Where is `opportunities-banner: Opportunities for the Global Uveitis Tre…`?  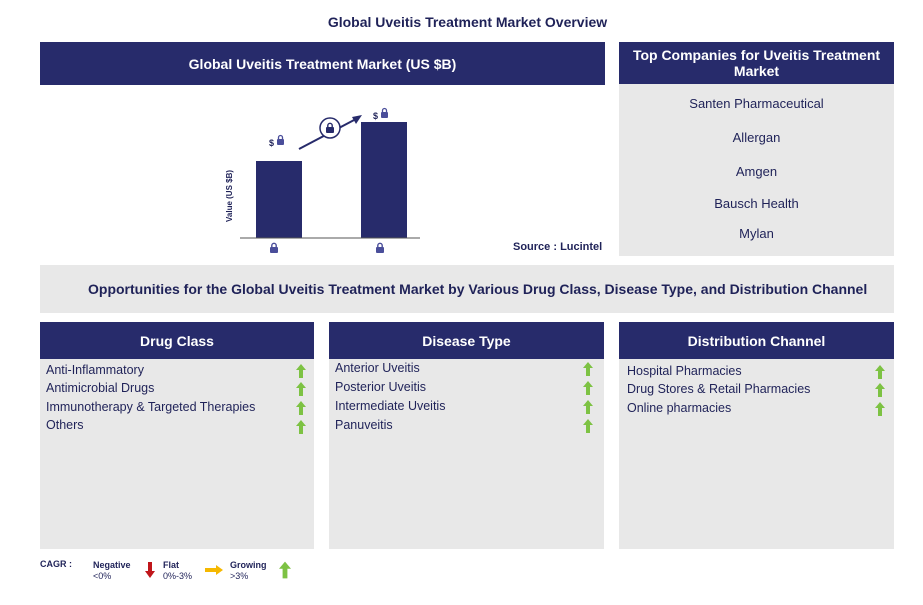
opportunities-banner: Opportunities for the Global Uveitis Tre… is located at coordinates (467, 289).